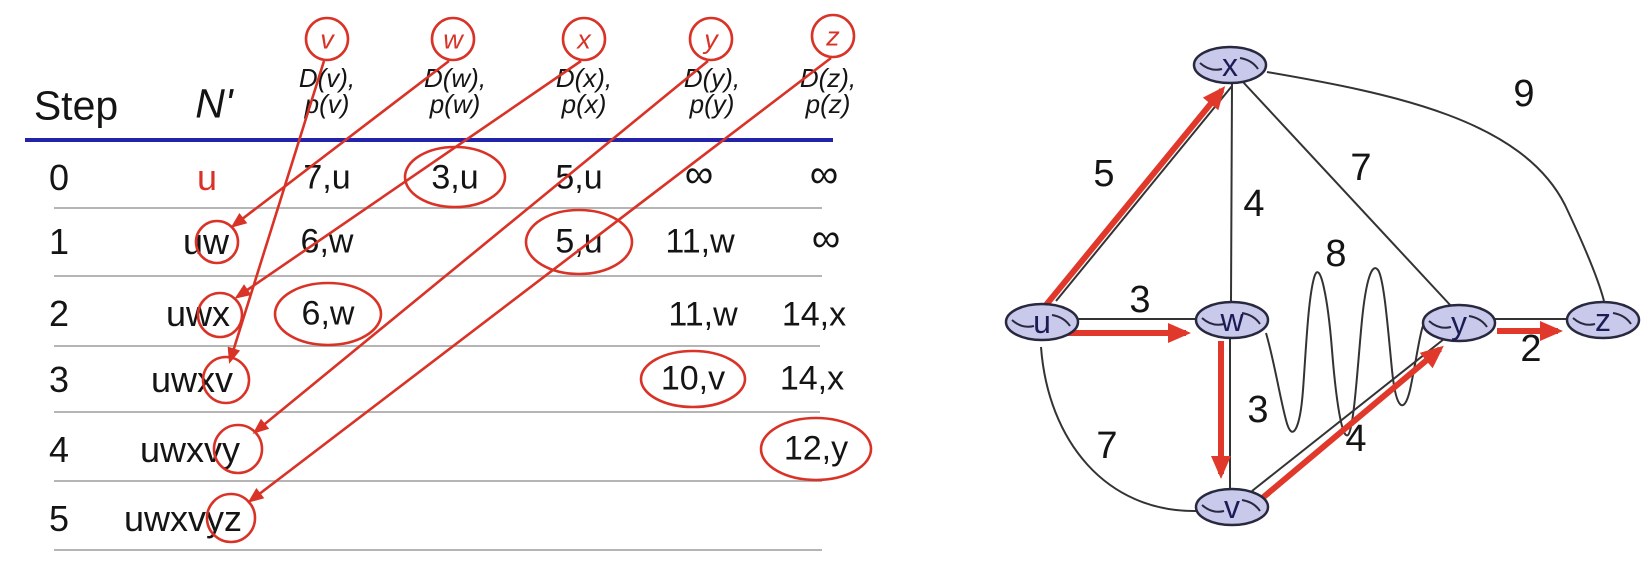 This screenshot has height=588, width=1650. I want to click on weight-y-z: 2, so click(1530, 349).